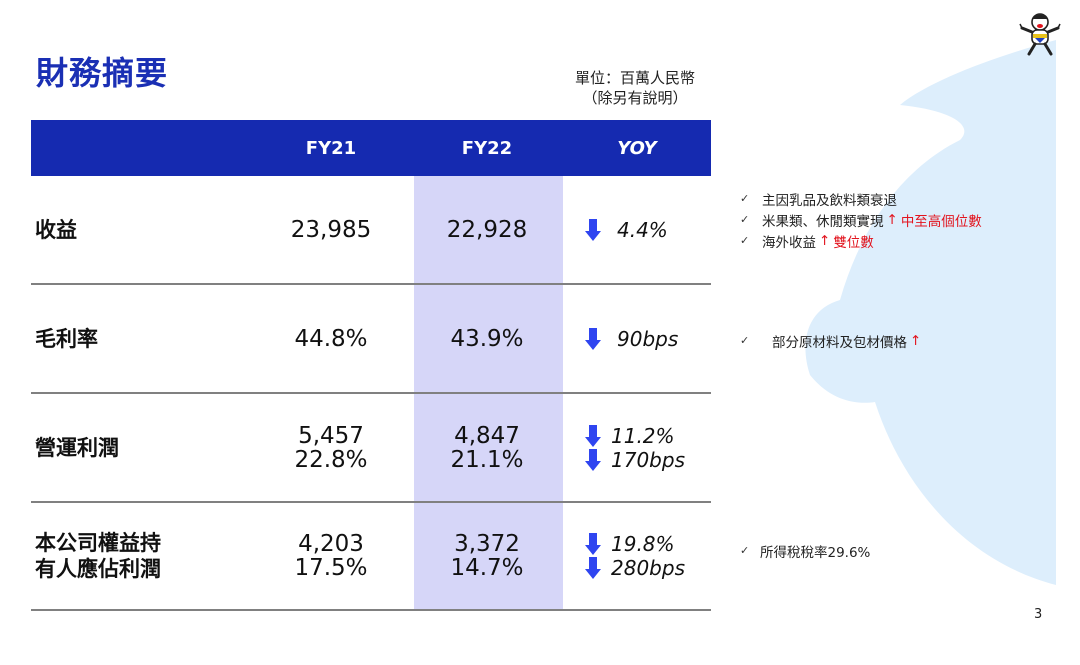  I want to click on header-fy22: FY22, so click(487, 148).